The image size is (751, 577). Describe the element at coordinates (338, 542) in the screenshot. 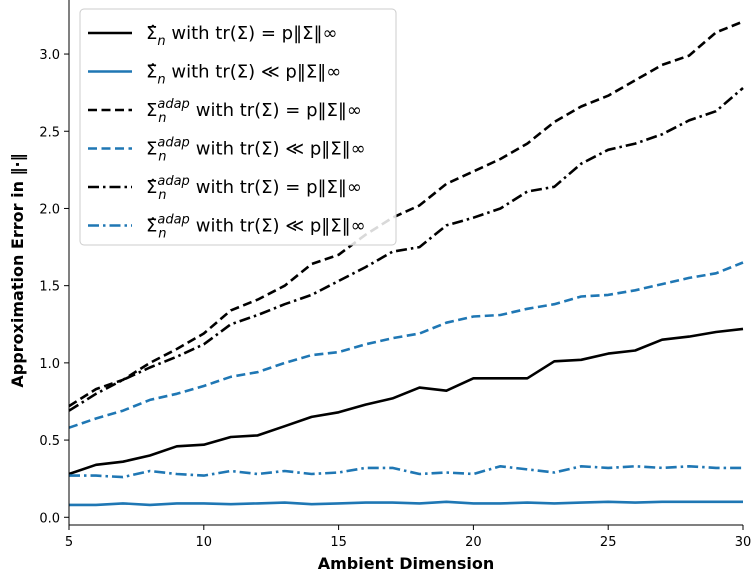

I see `x-tick-label: 15` at that location.